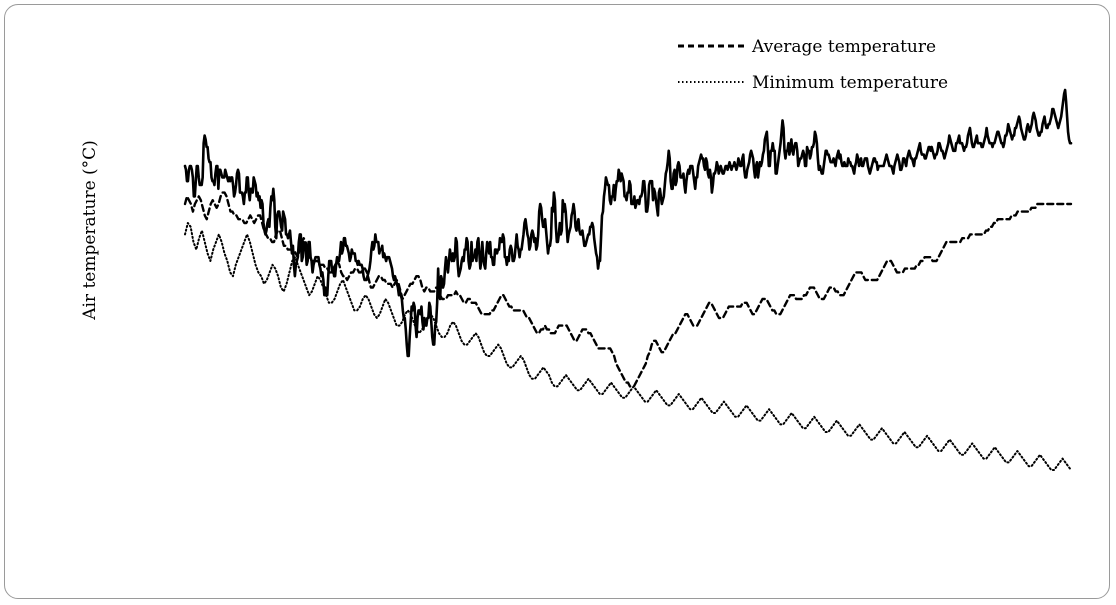 Image resolution: width=1116 pixels, height=605 pixels. What do you see at coordinates (90, 230) in the screenshot?
I see `y-axis-label: Air temperature (°C)` at bounding box center [90, 230].